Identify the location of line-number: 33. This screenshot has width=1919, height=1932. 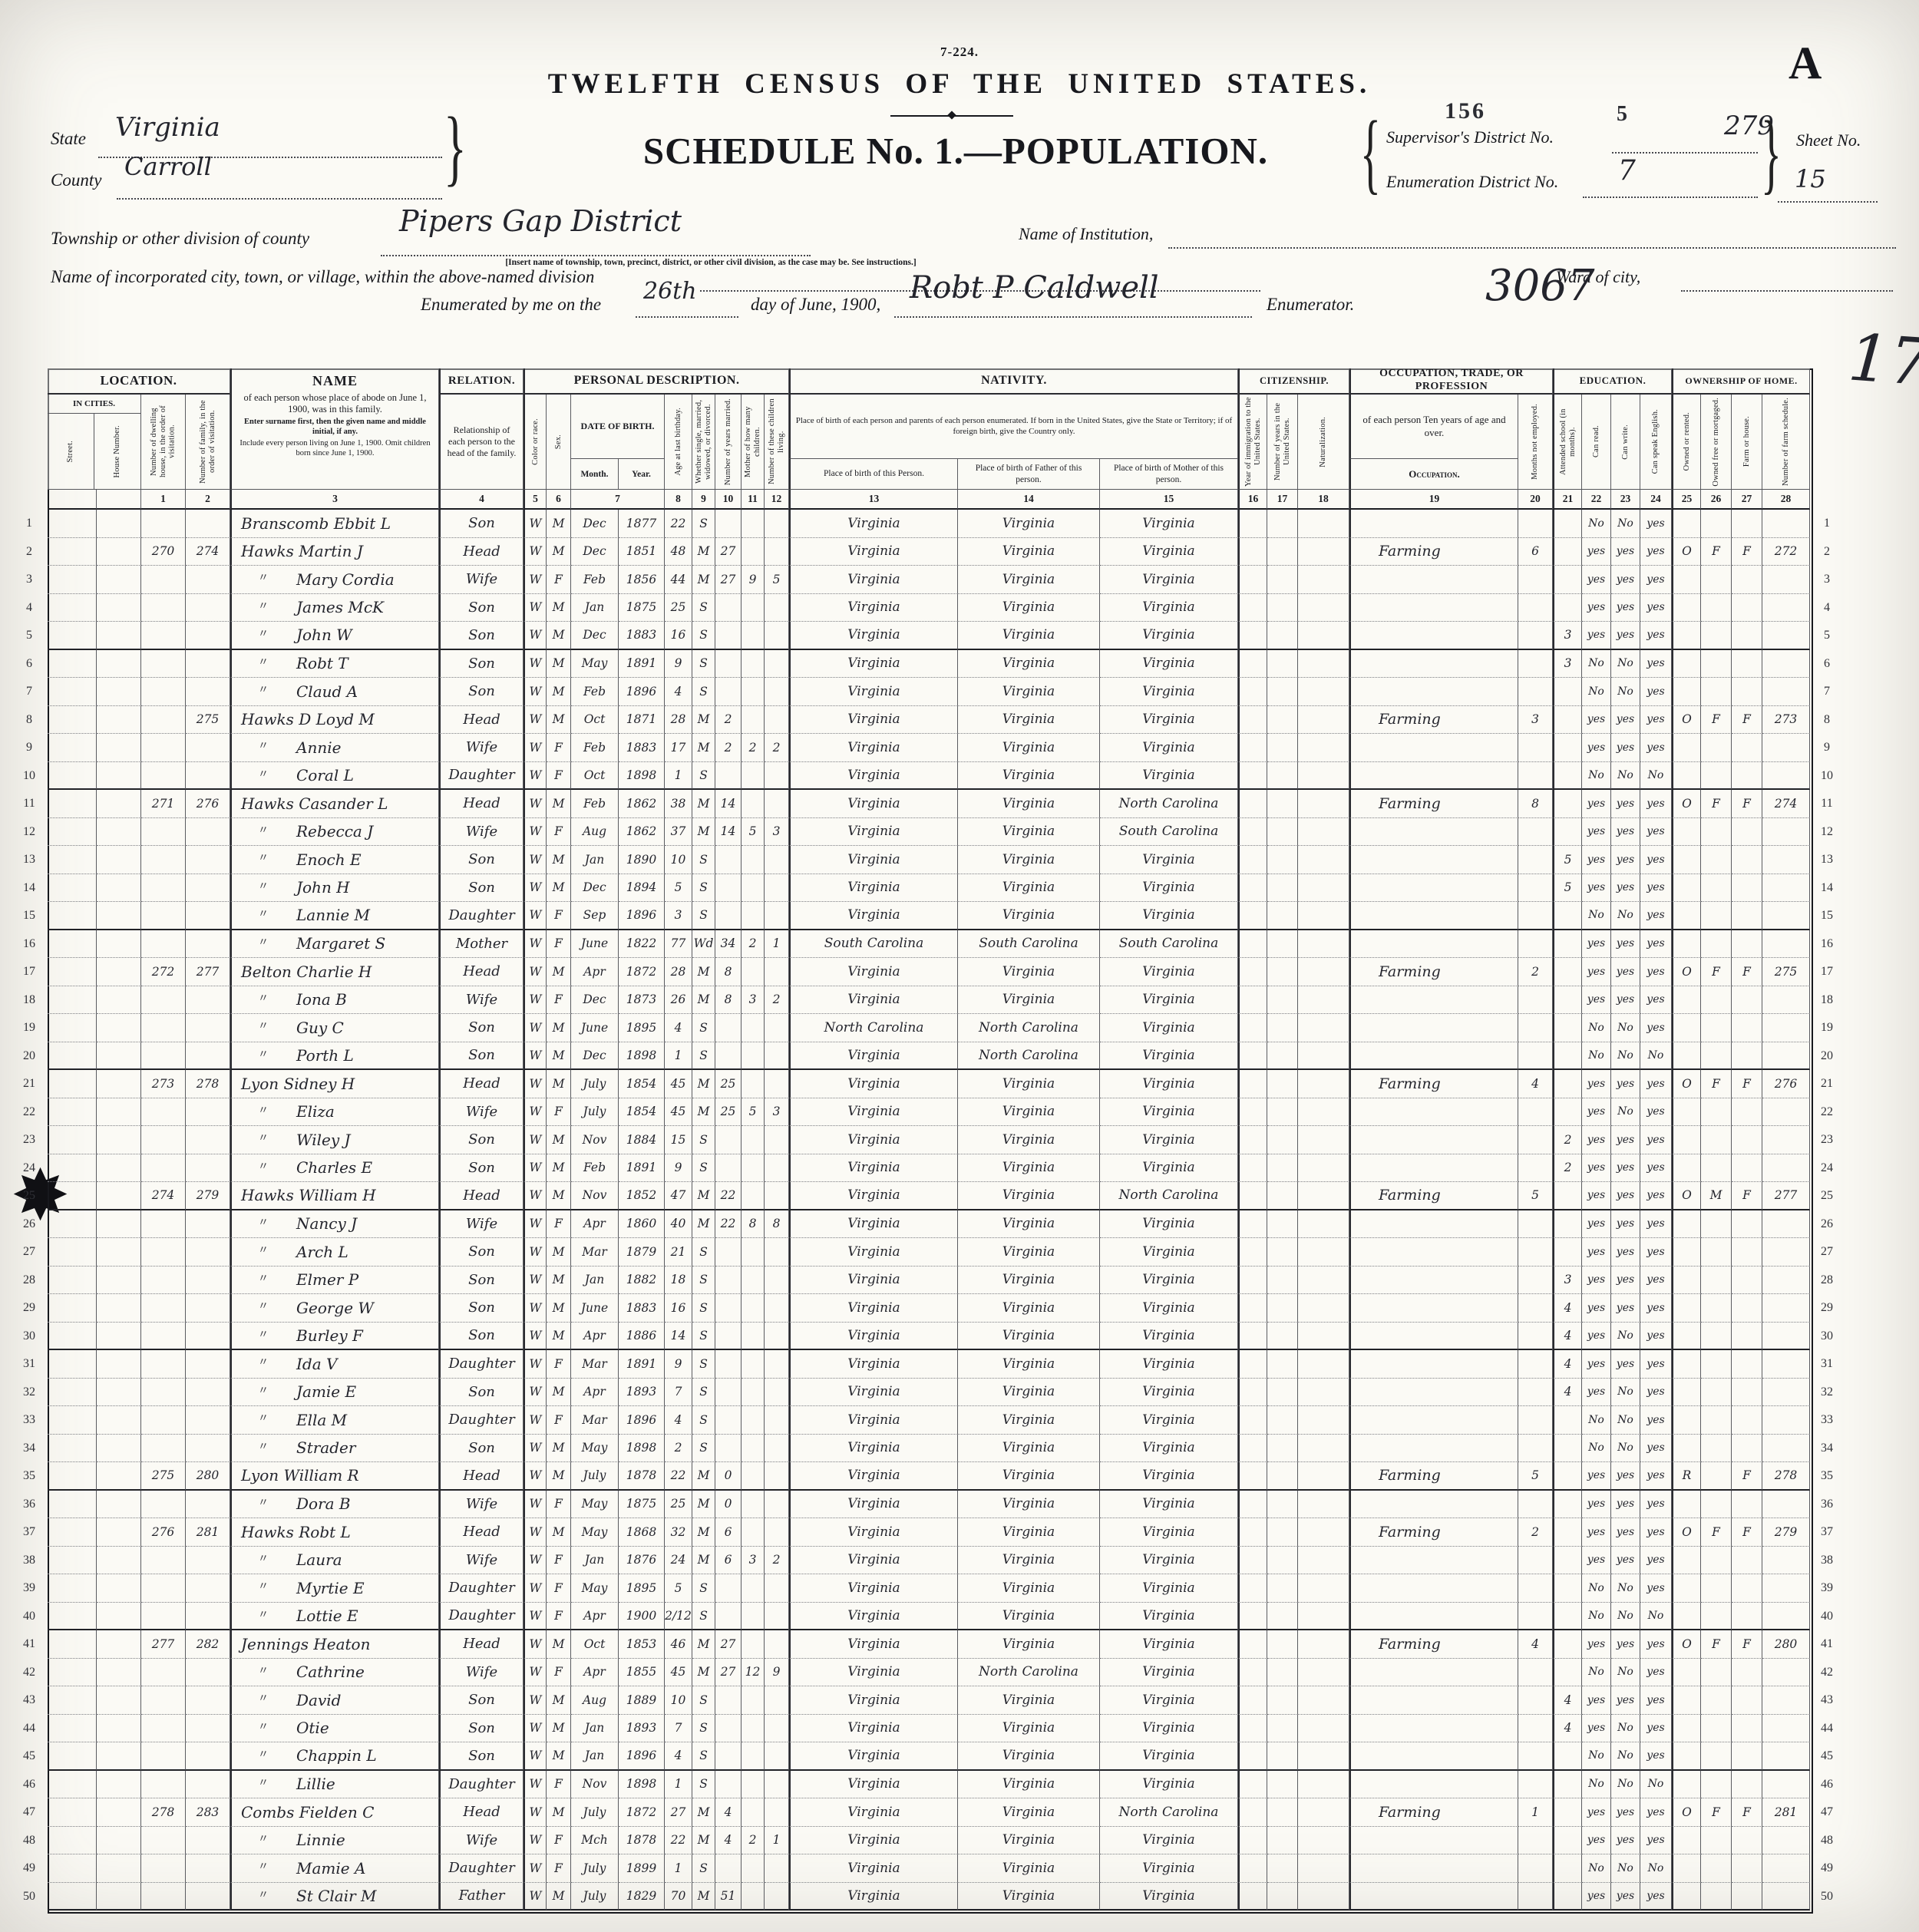
(1827, 1420).